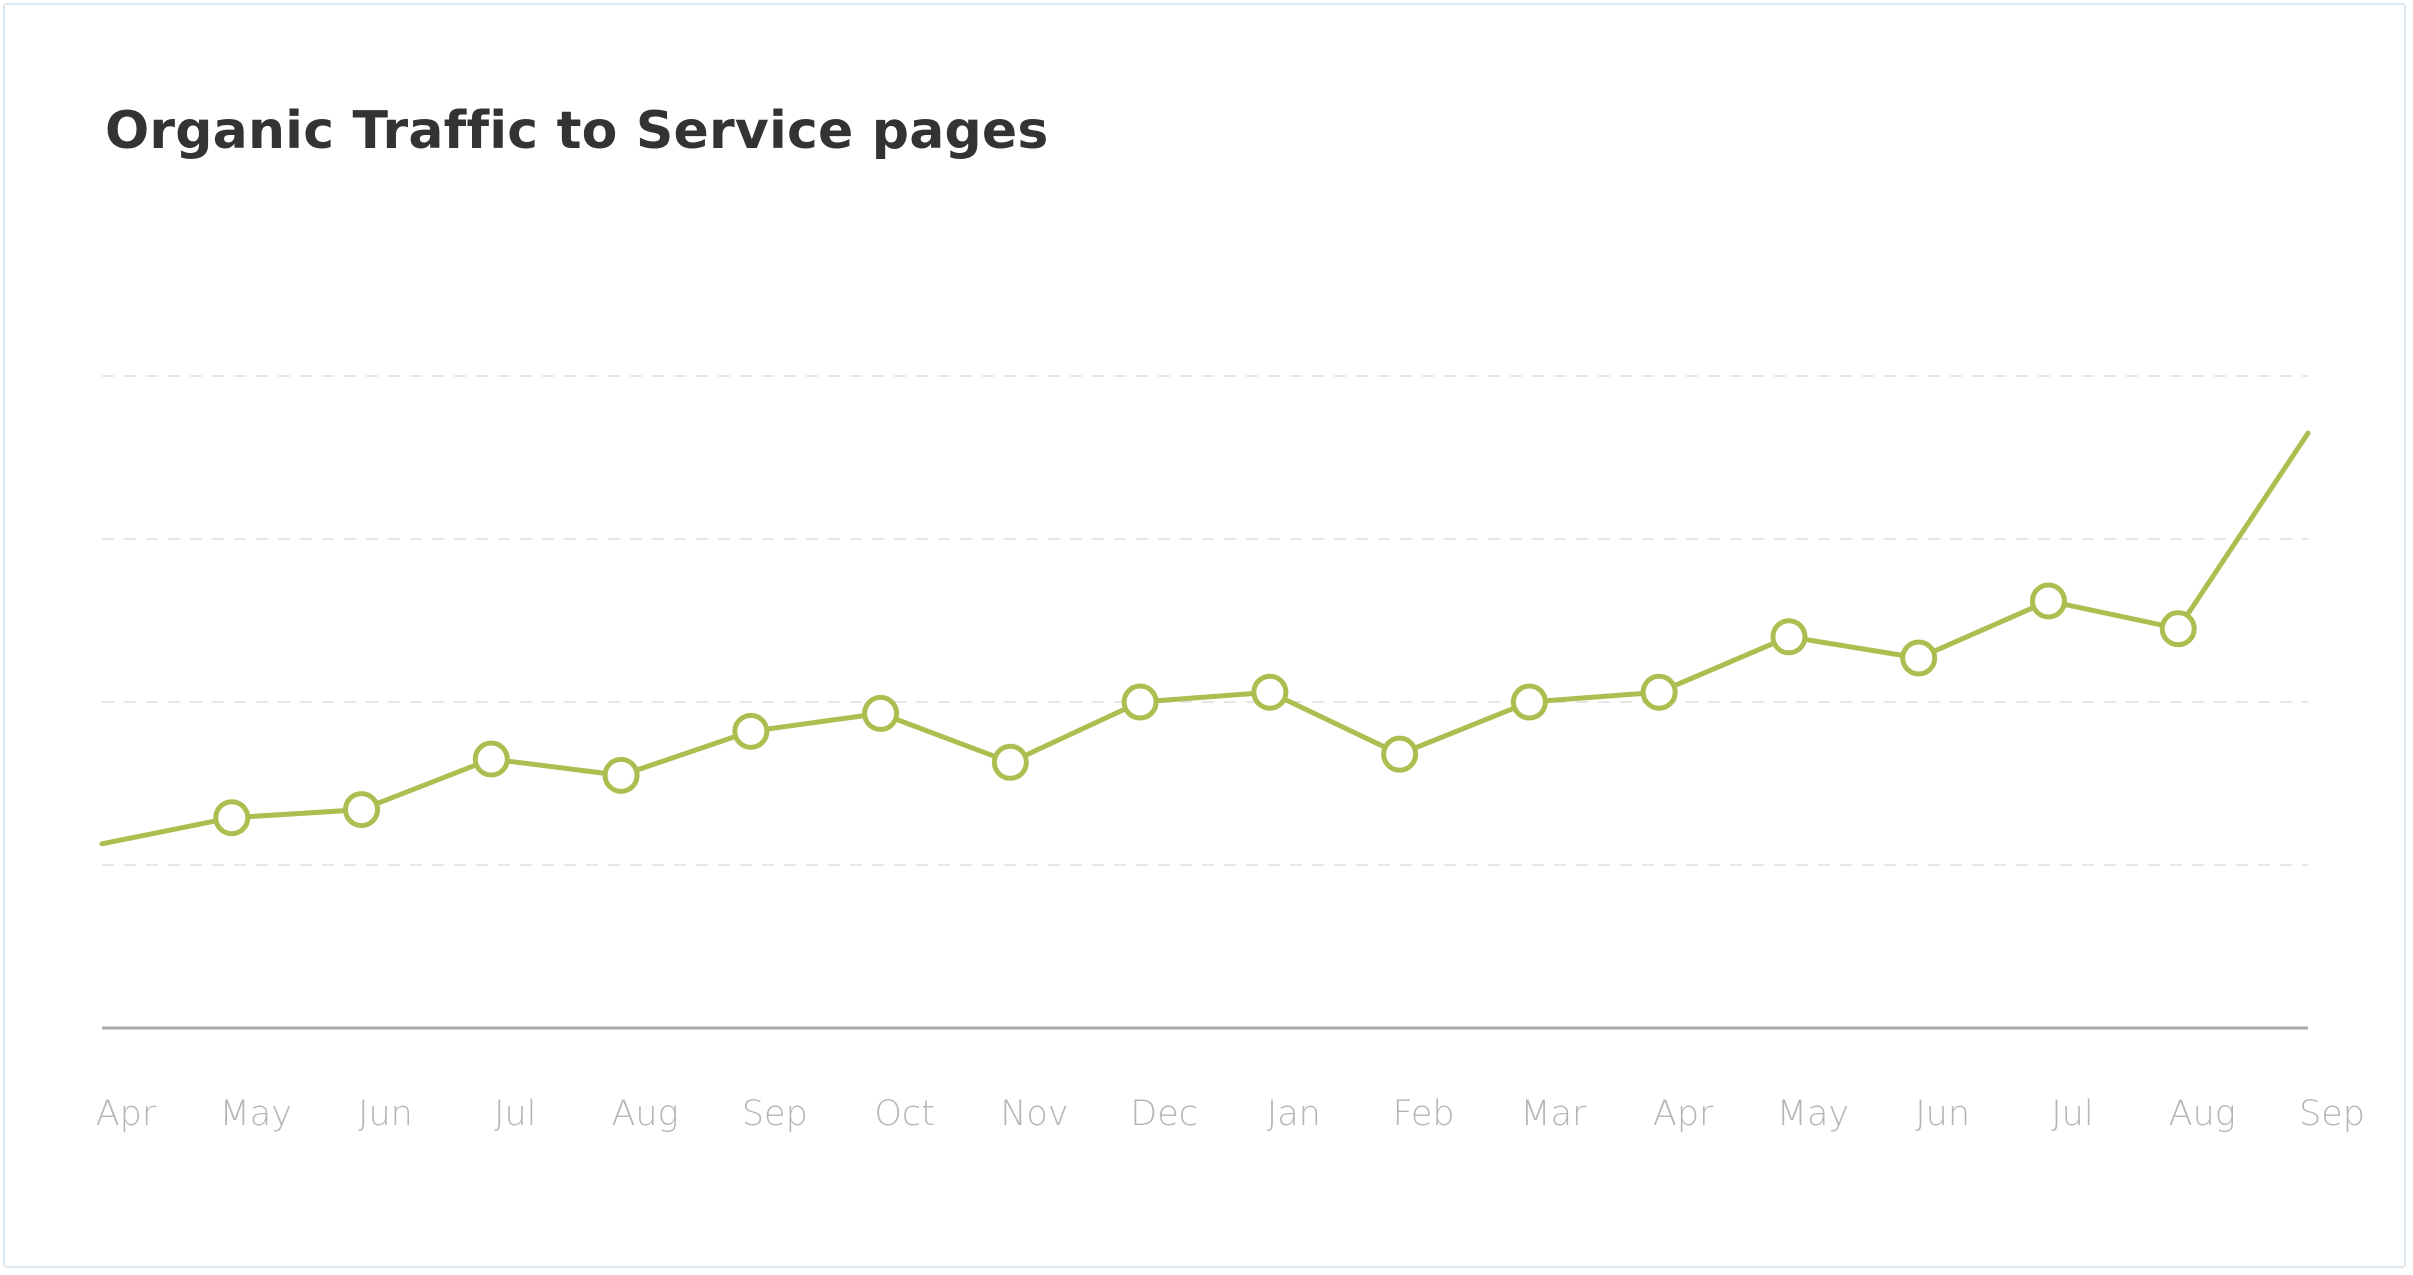 Image resolution: width=2413 pixels, height=1275 pixels. Describe the element at coordinates (775, 1114) in the screenshot. I see `x-tick-label-6: Sep` at that location.